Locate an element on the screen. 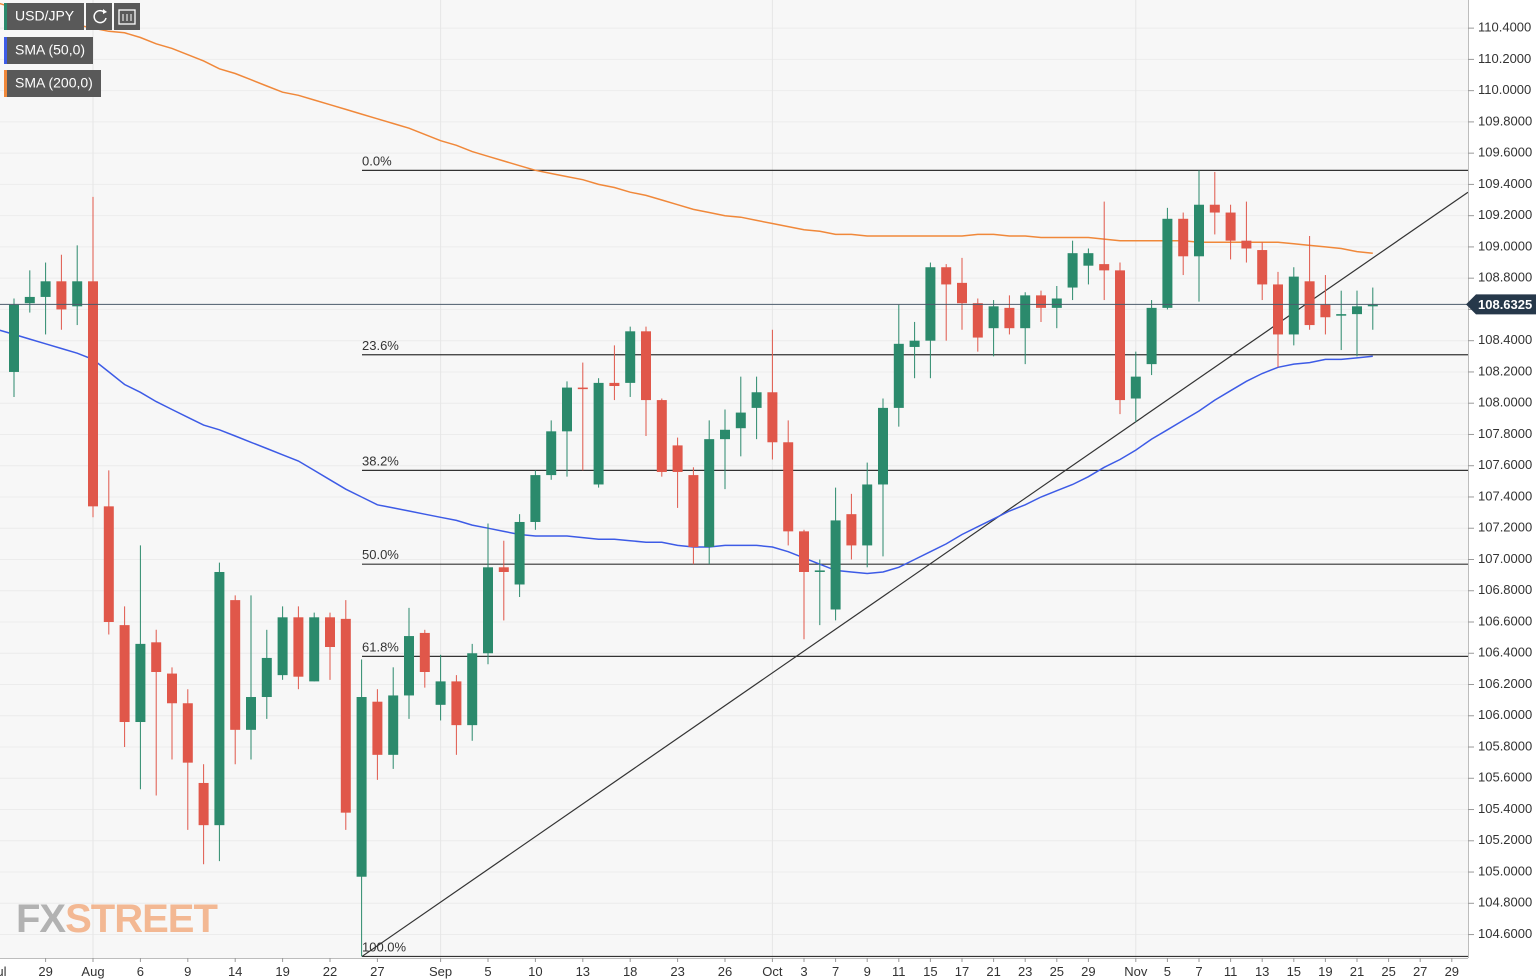 This screenshot has height=979, width=1536. y-tick-label: 106.2000 is located at coordinates (1505, 683).